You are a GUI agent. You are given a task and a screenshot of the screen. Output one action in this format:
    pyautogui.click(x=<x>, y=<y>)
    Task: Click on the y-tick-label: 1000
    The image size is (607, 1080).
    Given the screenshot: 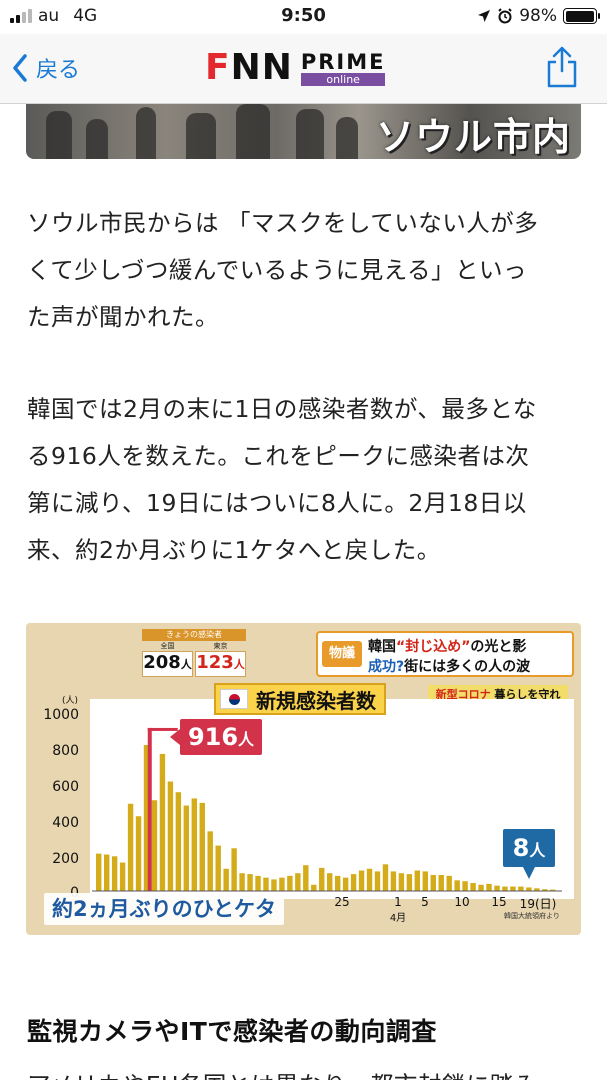 What is the action you would take?
    pyautogui.click(x=61, y=715)
    